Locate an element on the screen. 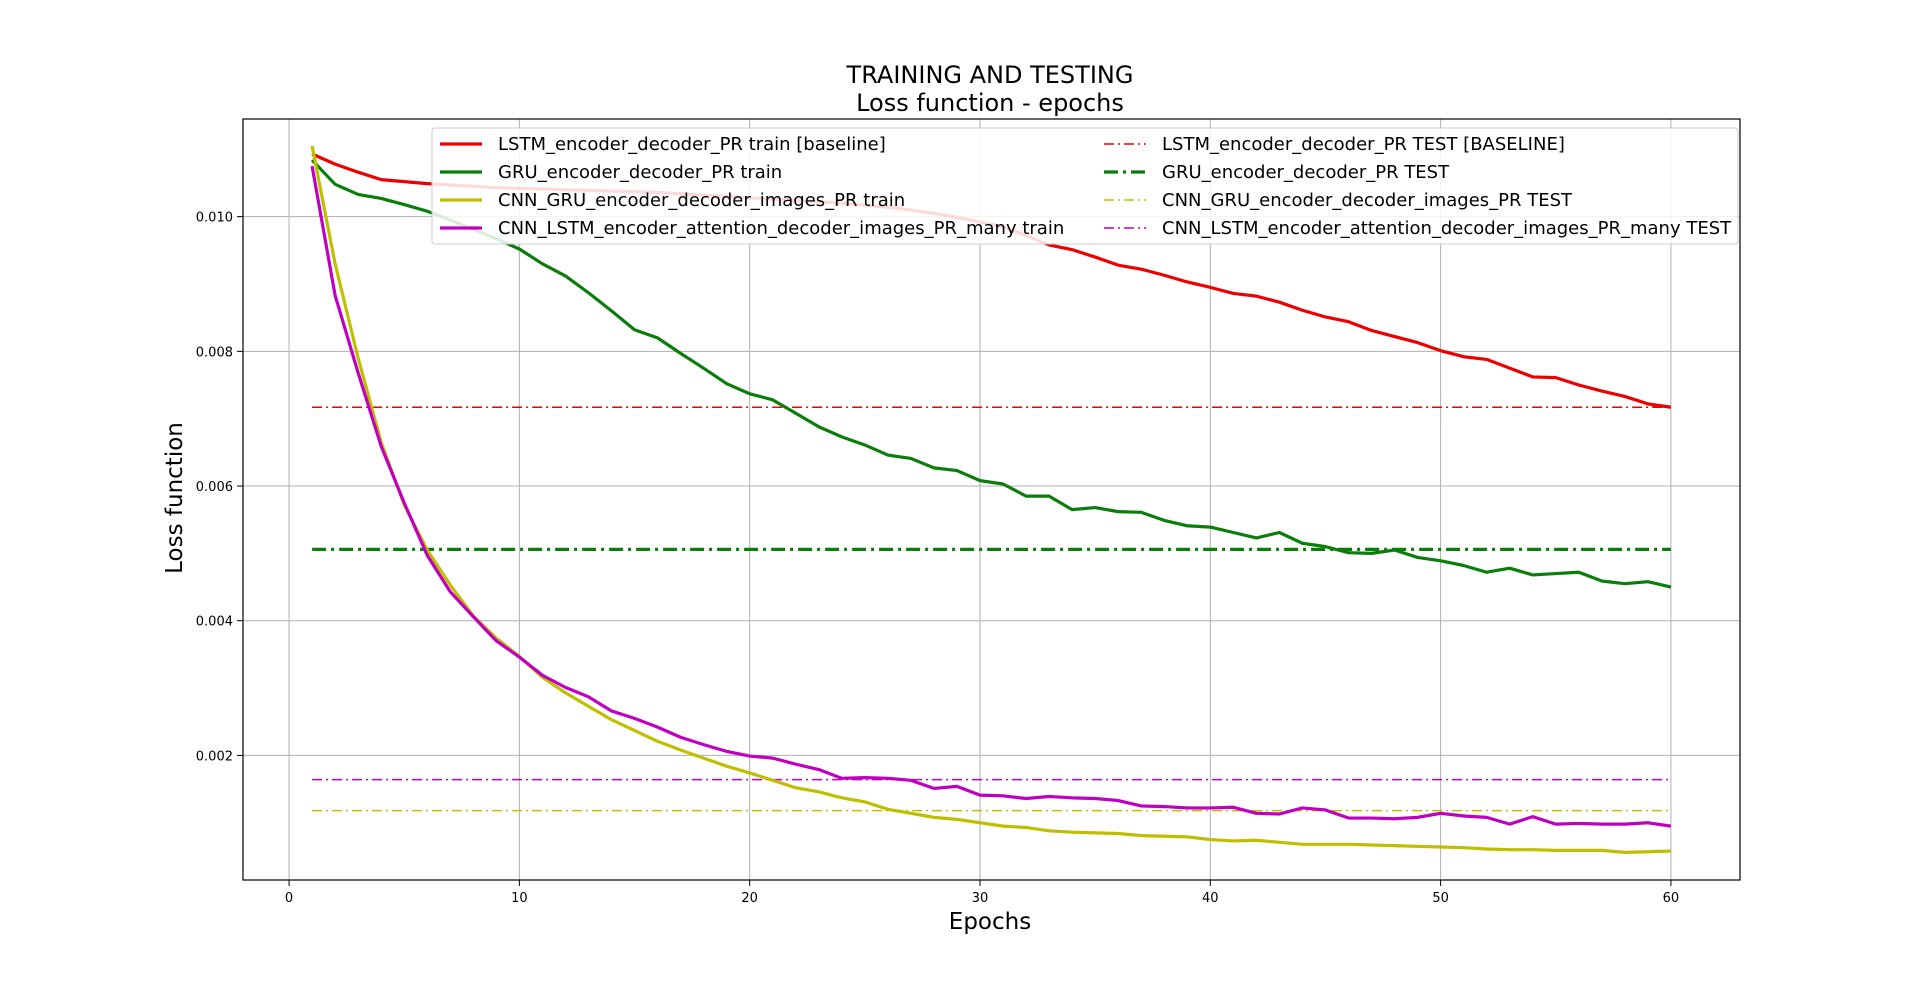 This screenshot has width=1920, height=985. x-tick-label: 60 is located at coordinates (1671, 898).